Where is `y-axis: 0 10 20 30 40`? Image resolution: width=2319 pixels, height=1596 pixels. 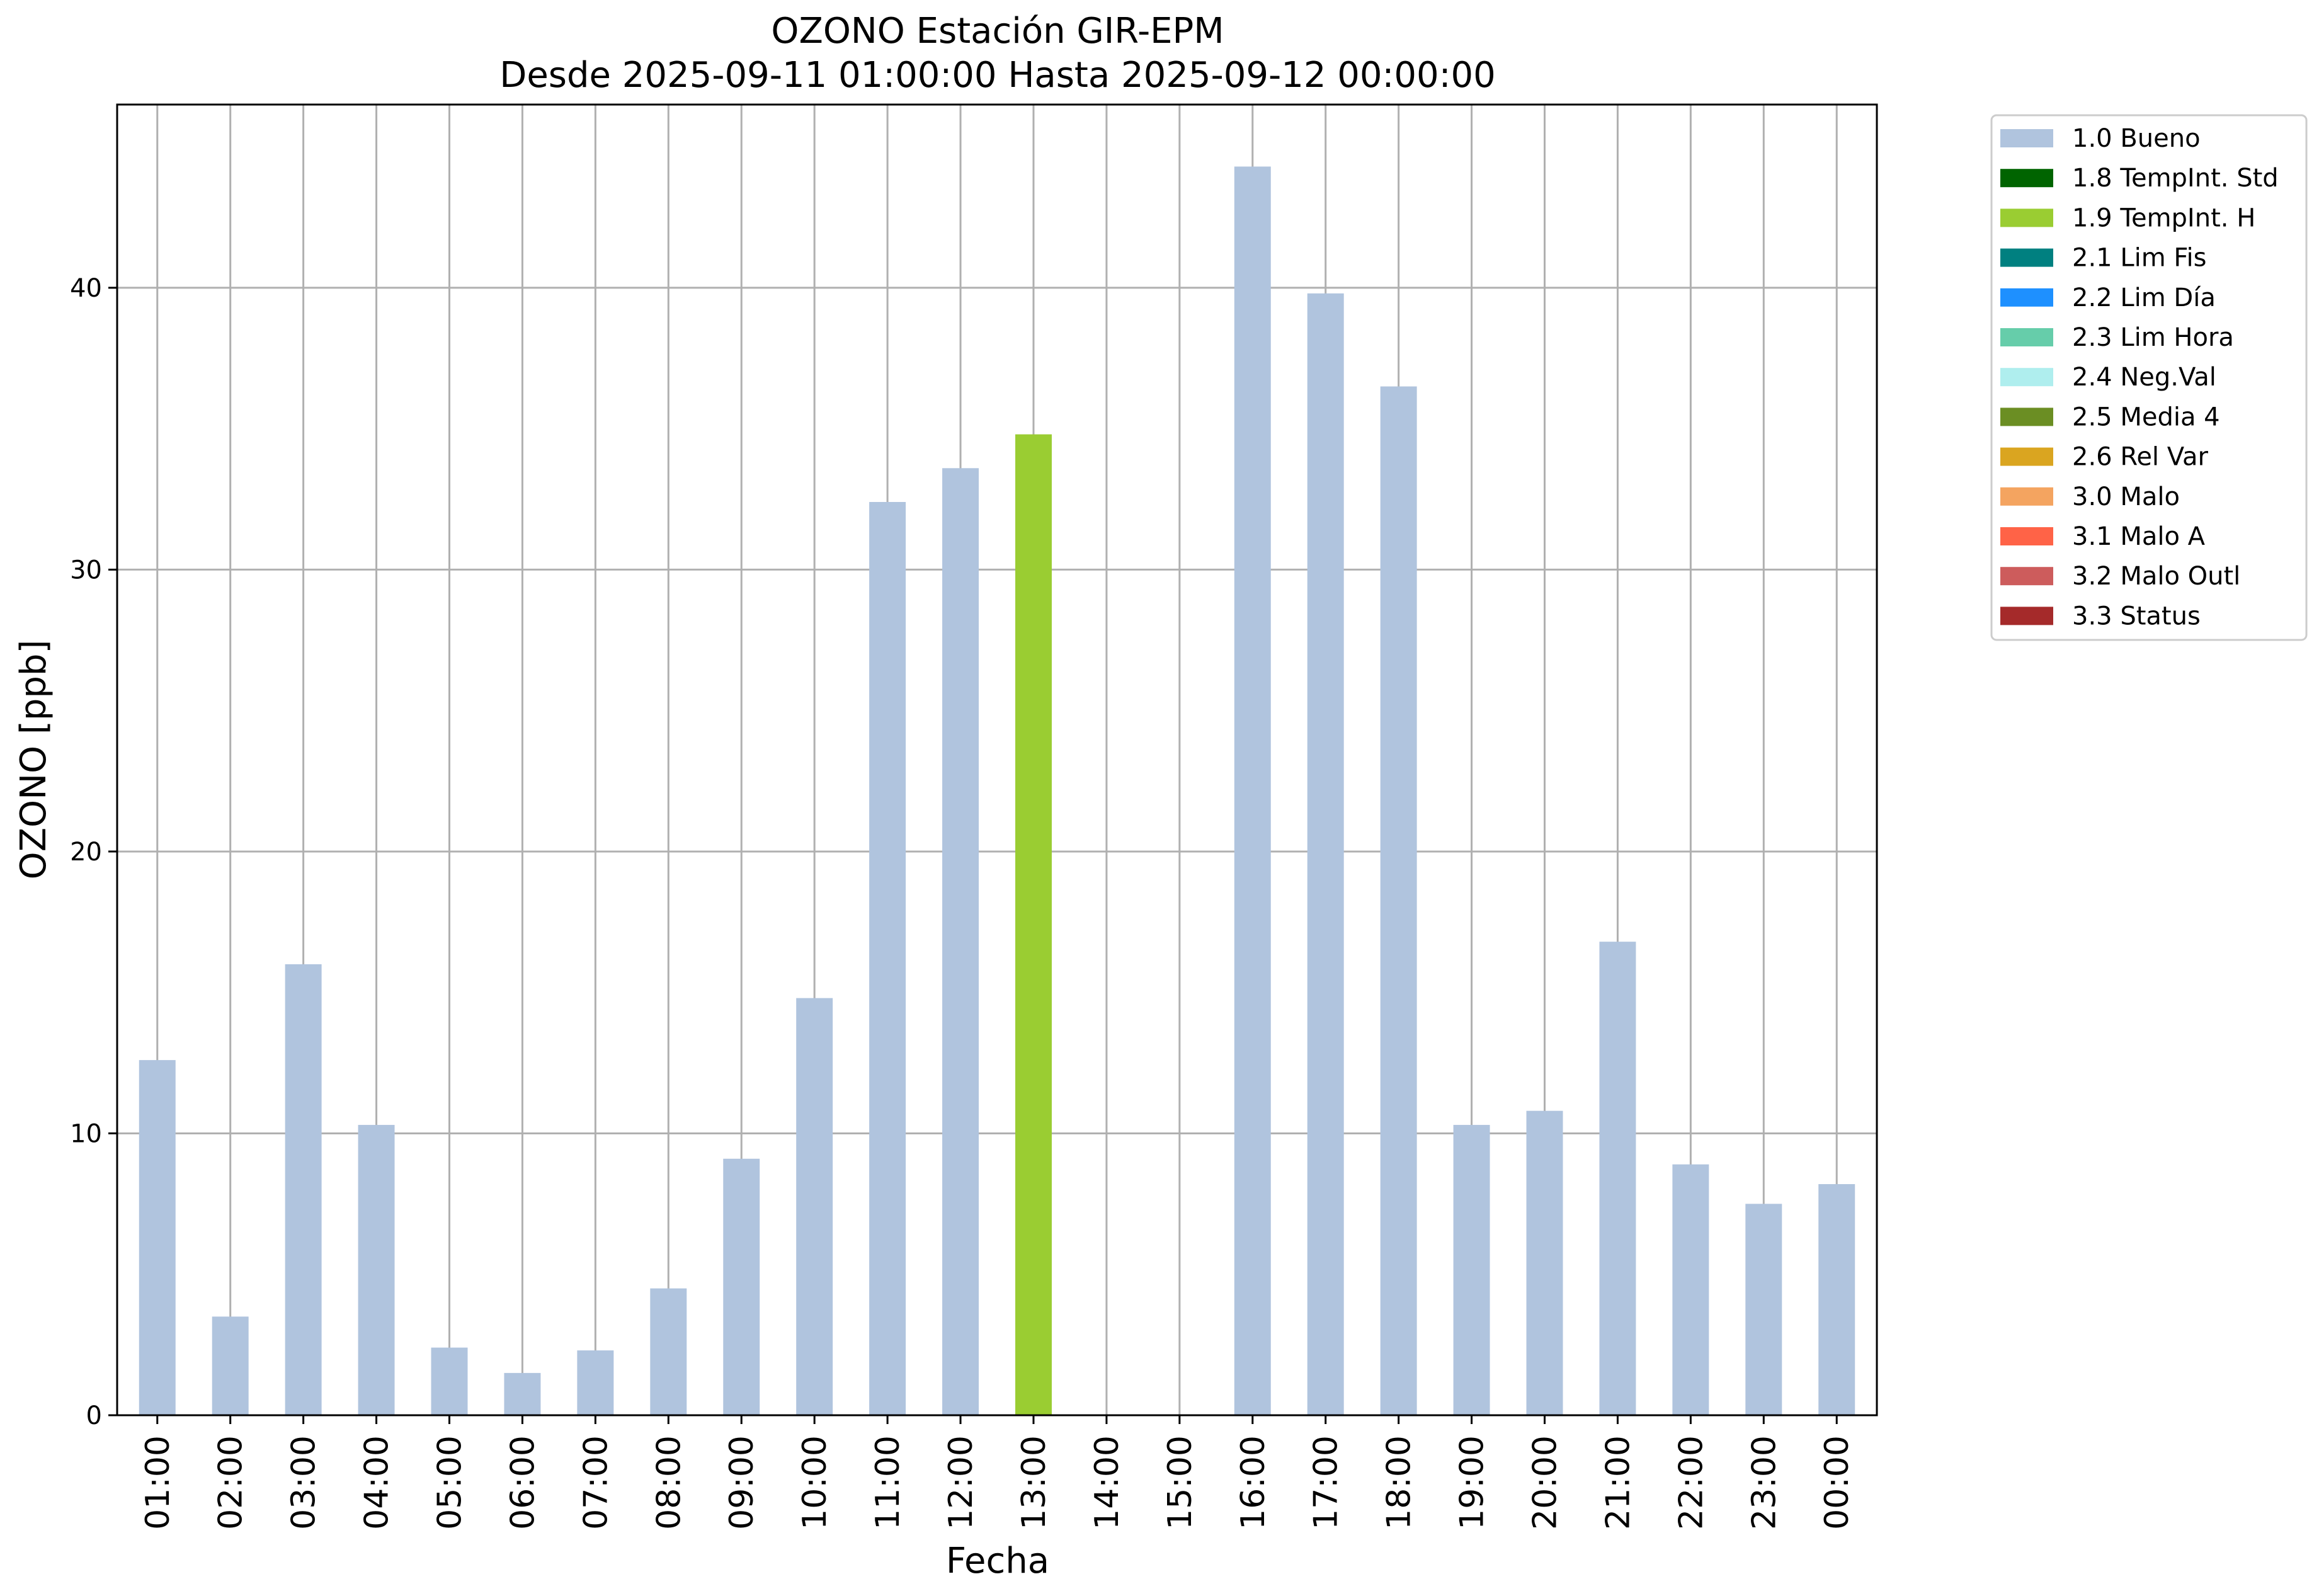
y-axis: 0 10 20 30 40 is located at coordinates (93, 852).